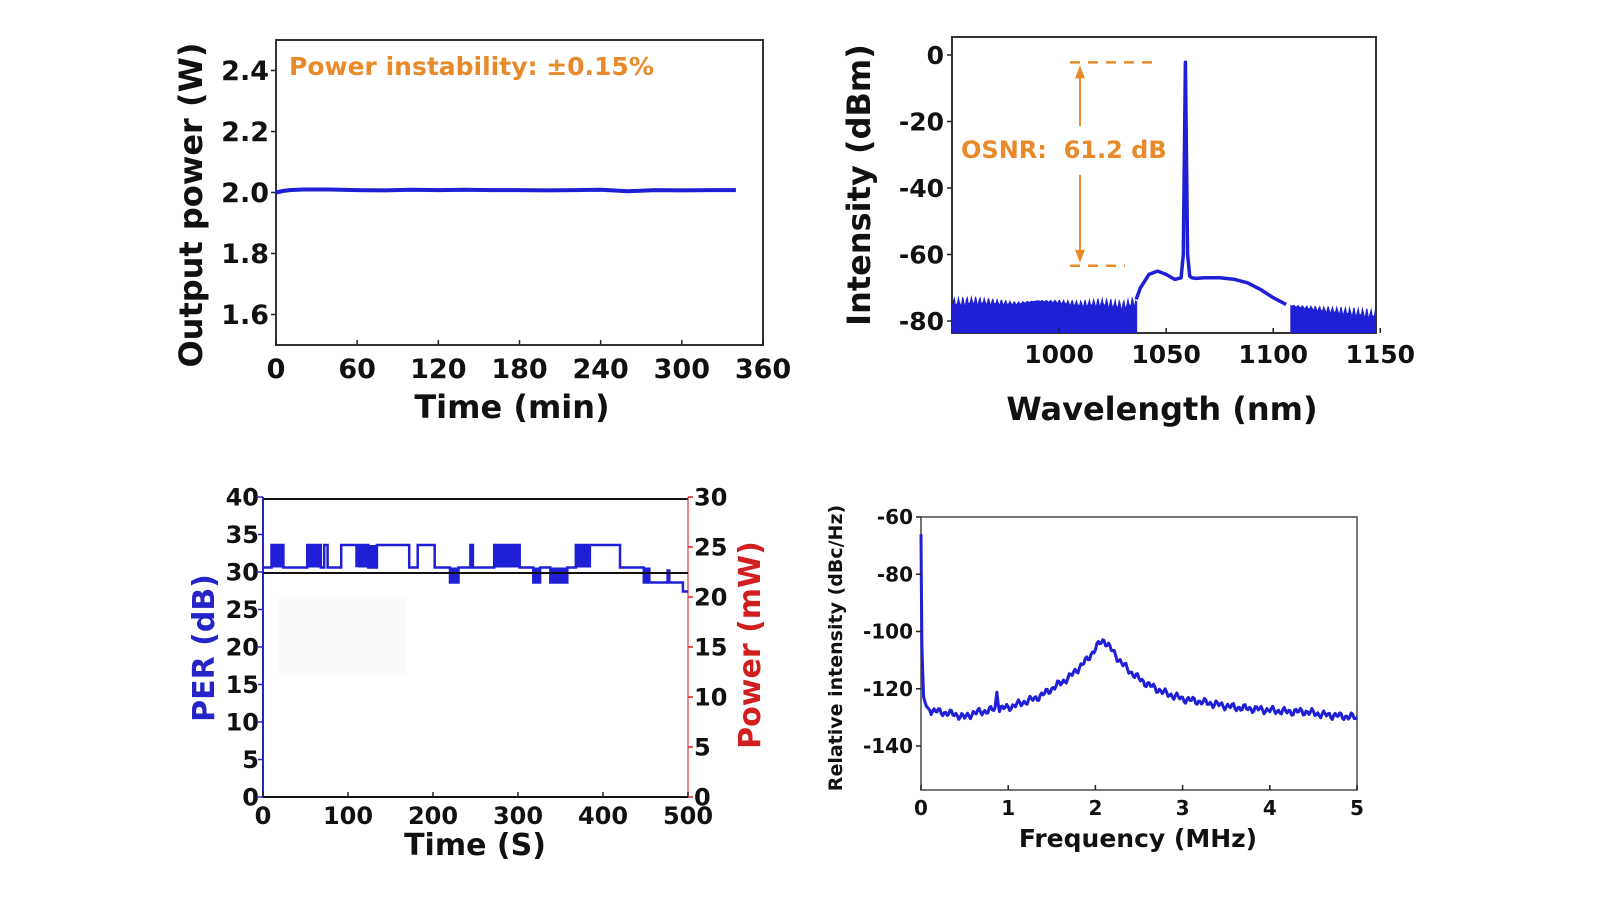 The image size is (1600, 900). Describe the element at coordinates (888, 689) in the screenshot. I see `y-tick-label: -120` at that location.